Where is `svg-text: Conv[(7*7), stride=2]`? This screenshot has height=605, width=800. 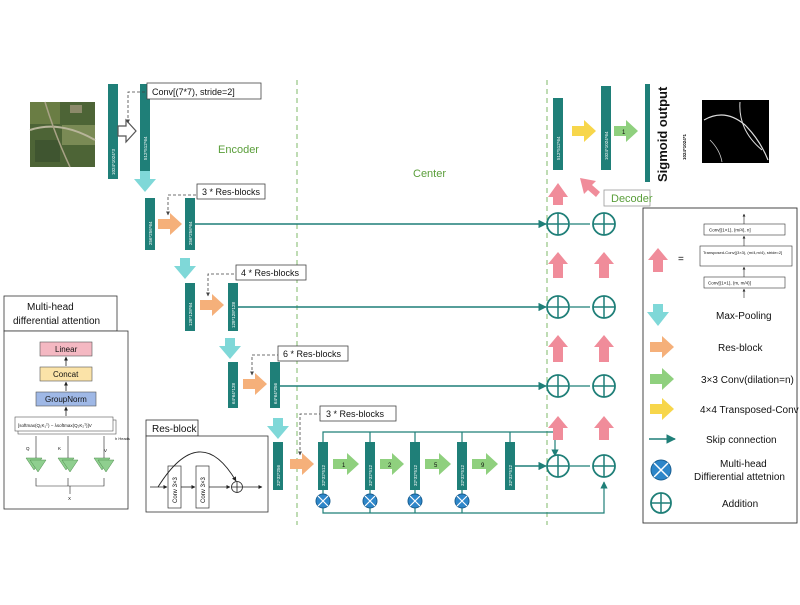
svg-text: Conv[(7*7), stride=2] is located at coordinates (193, 92).